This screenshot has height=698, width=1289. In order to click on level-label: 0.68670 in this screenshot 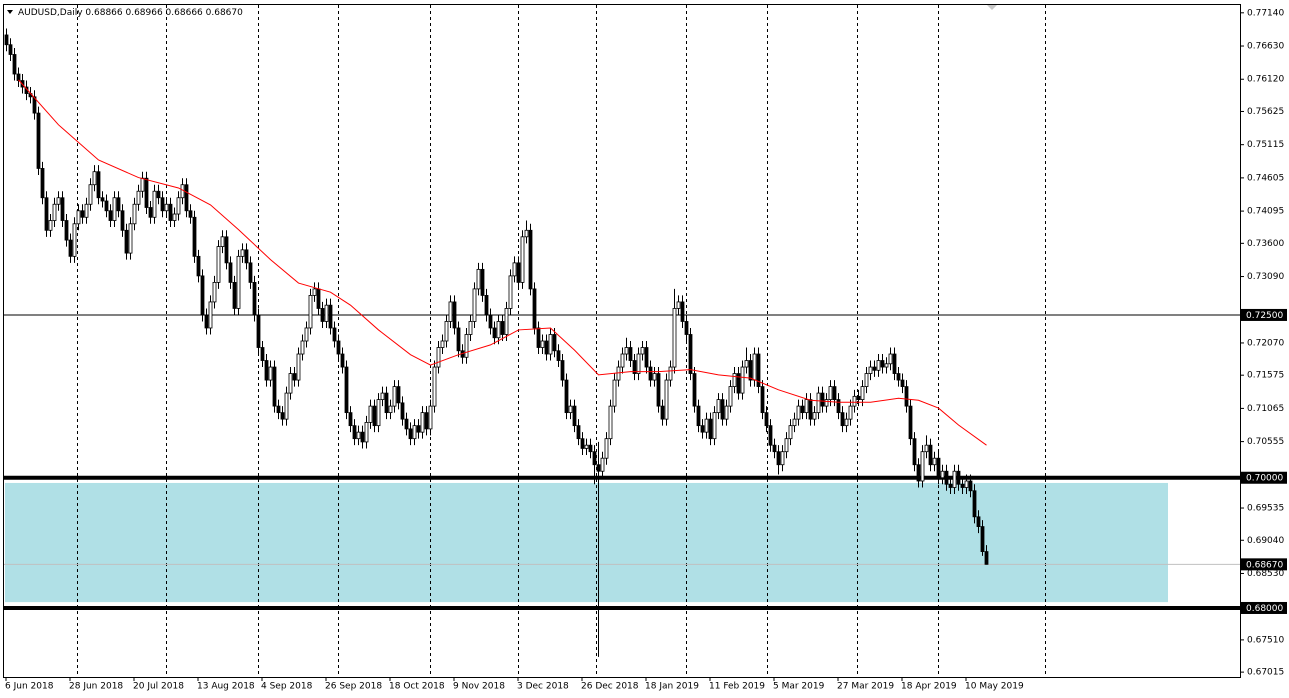, I will do `click(1264, 565)`.